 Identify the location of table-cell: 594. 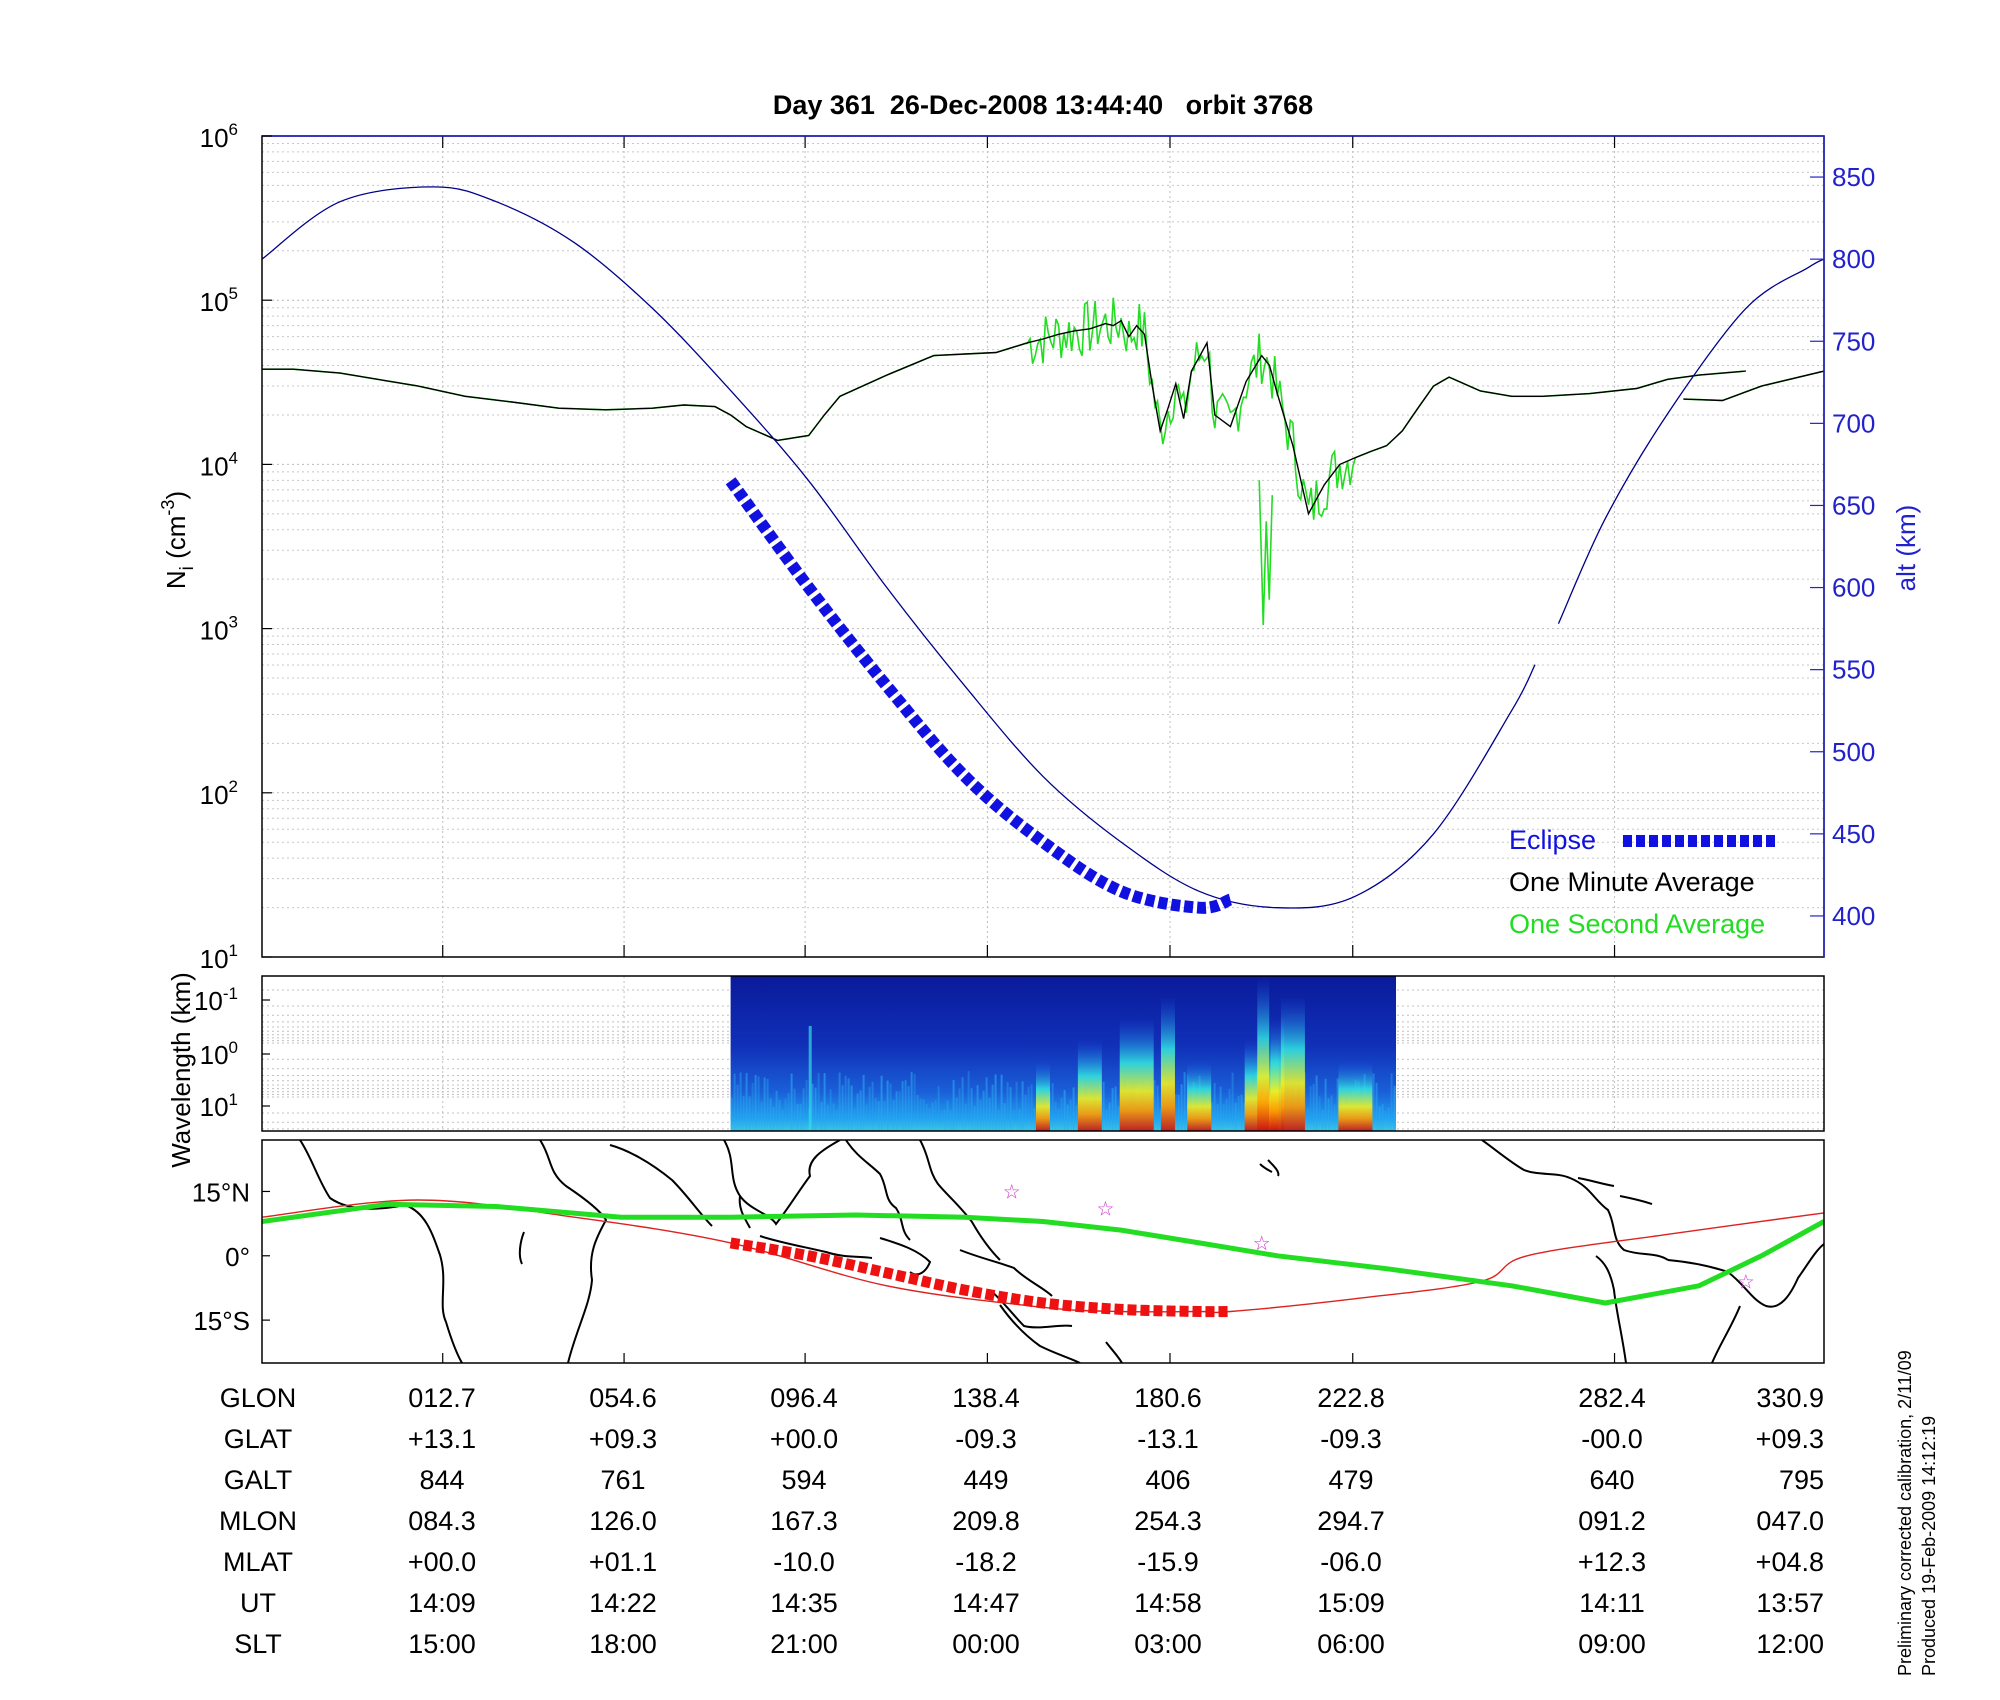
(803, 1480).